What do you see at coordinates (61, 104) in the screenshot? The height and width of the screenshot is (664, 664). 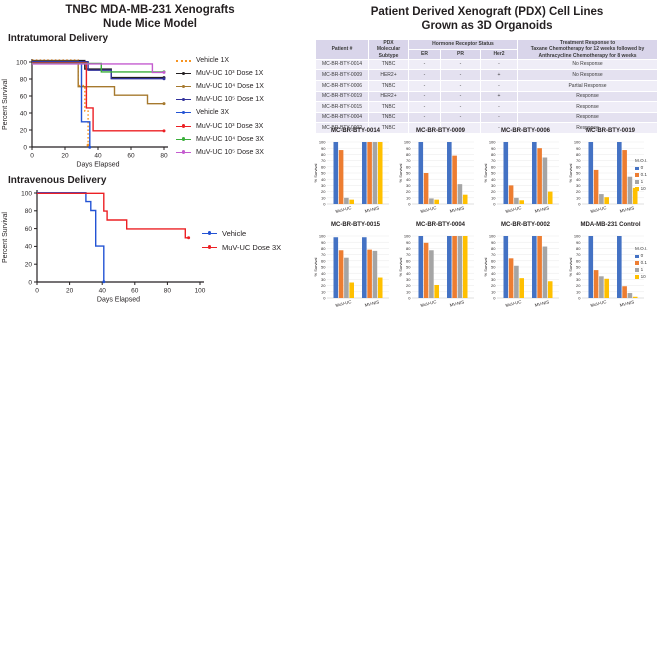 I see `km-series-Vehicle 3X` at bounding box center [61, 104].